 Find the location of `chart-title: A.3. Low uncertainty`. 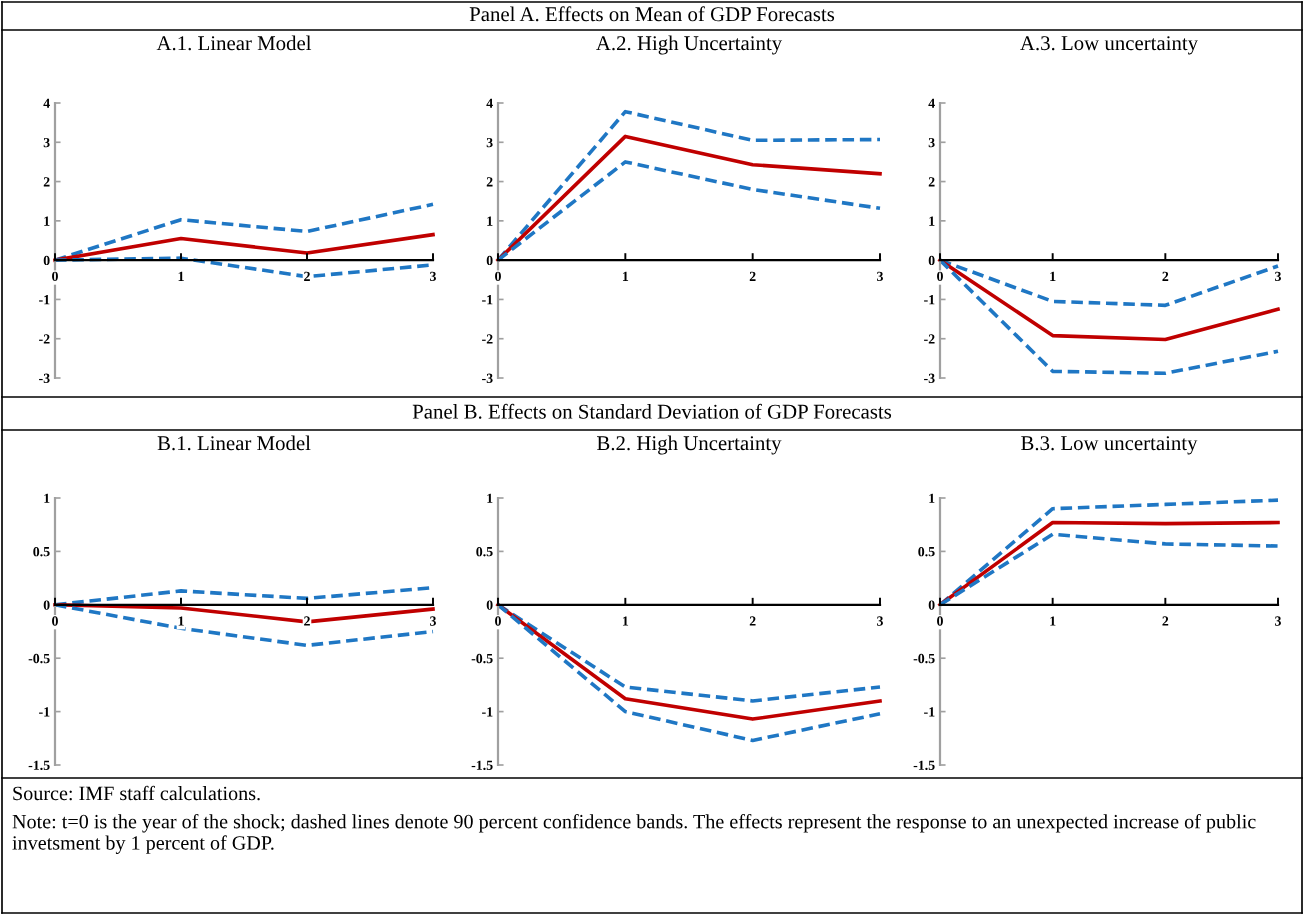

chart-title: A.3. Low uncertainty is located at coordinates (1109, 45).